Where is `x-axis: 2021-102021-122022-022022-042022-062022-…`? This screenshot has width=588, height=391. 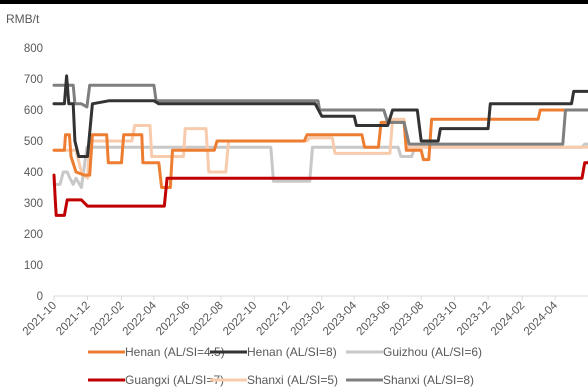
x-axis: 2021-102021-122022-022022-042022-062022-… is located at coordinates (291, 317).